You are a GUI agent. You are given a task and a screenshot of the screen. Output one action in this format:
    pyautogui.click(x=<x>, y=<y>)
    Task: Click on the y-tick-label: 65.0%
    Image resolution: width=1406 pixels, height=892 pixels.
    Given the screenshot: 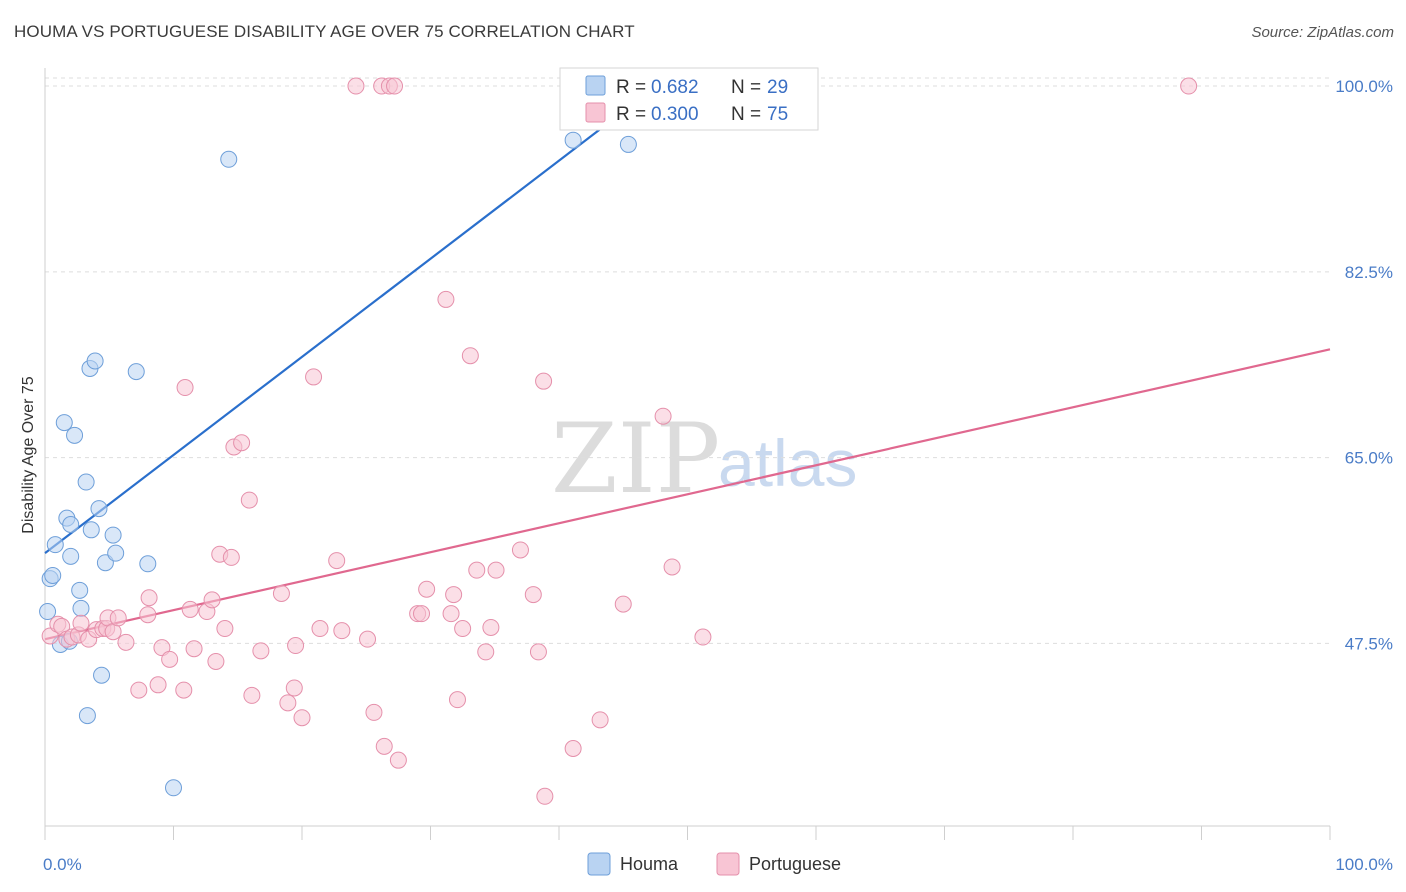 What is the action you would take?
    pyautogui.click(x=1369, y=458)
    